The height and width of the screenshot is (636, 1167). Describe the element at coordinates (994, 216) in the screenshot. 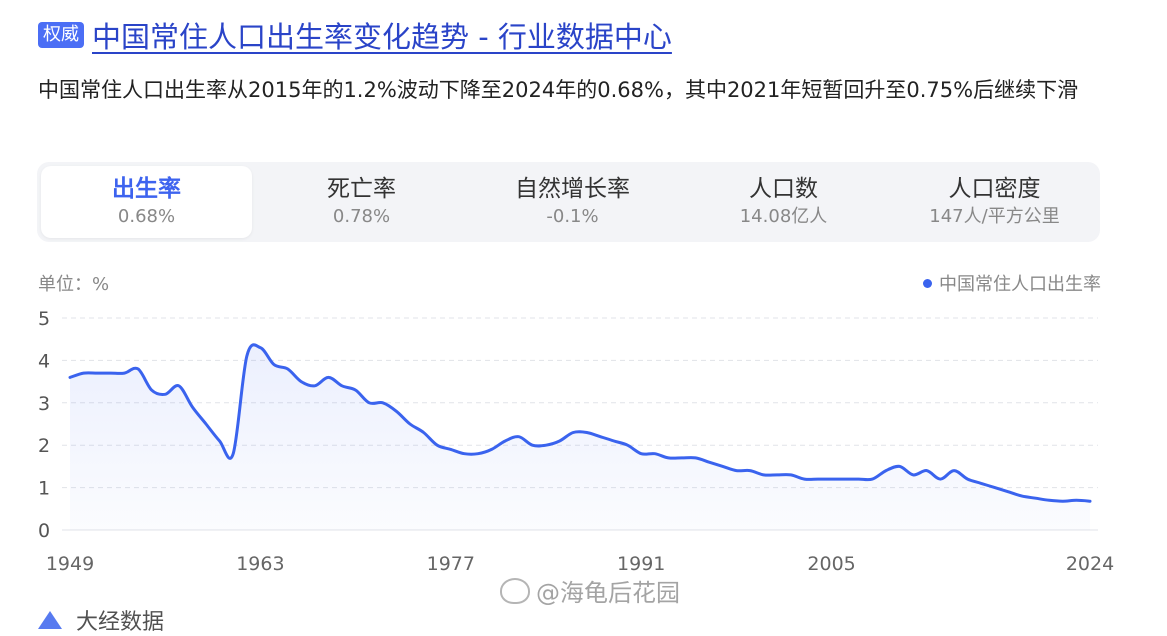

I see `tab-value: 147人/平方公里` at that location.